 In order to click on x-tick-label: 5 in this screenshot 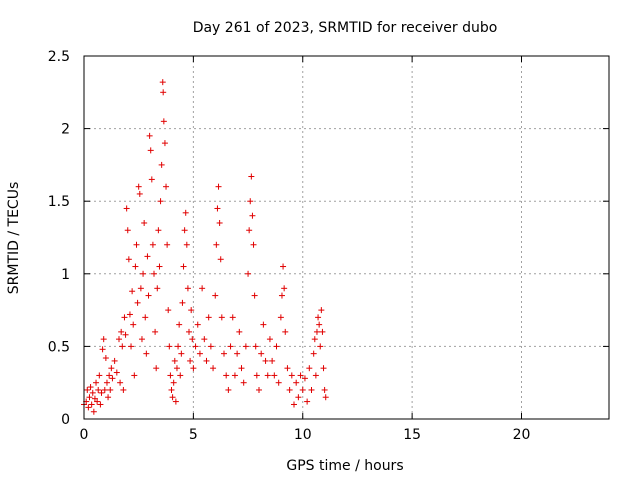, I will do `click(193, 435)`.